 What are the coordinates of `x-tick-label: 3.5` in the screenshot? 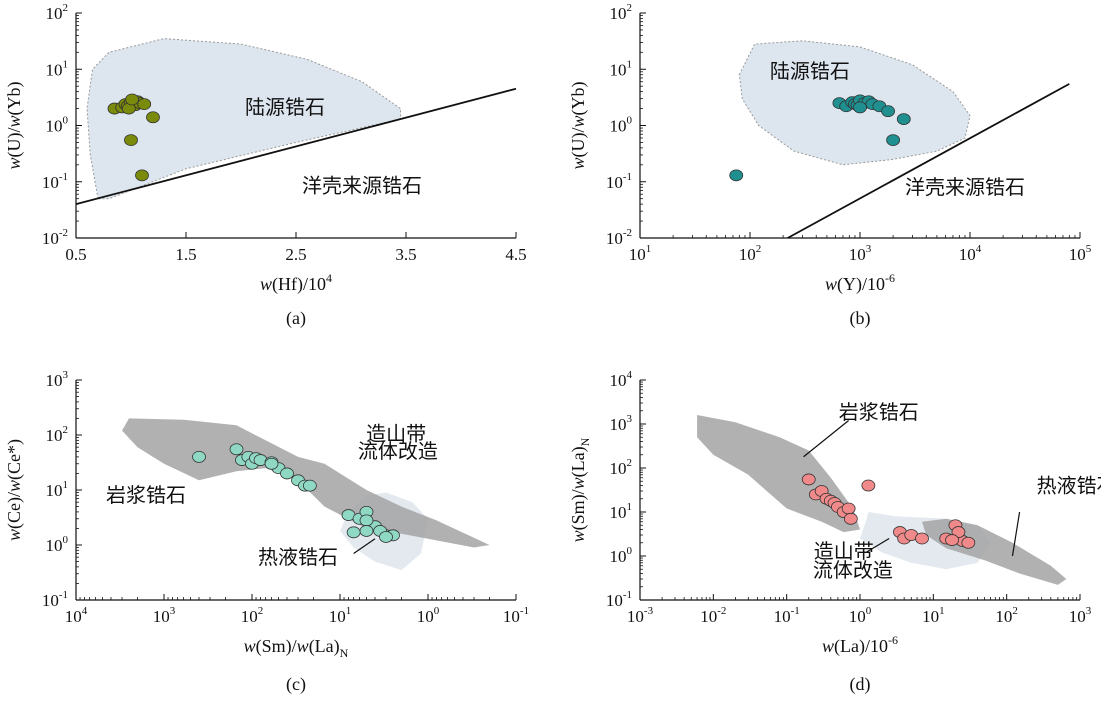 It's located at (405, 254).